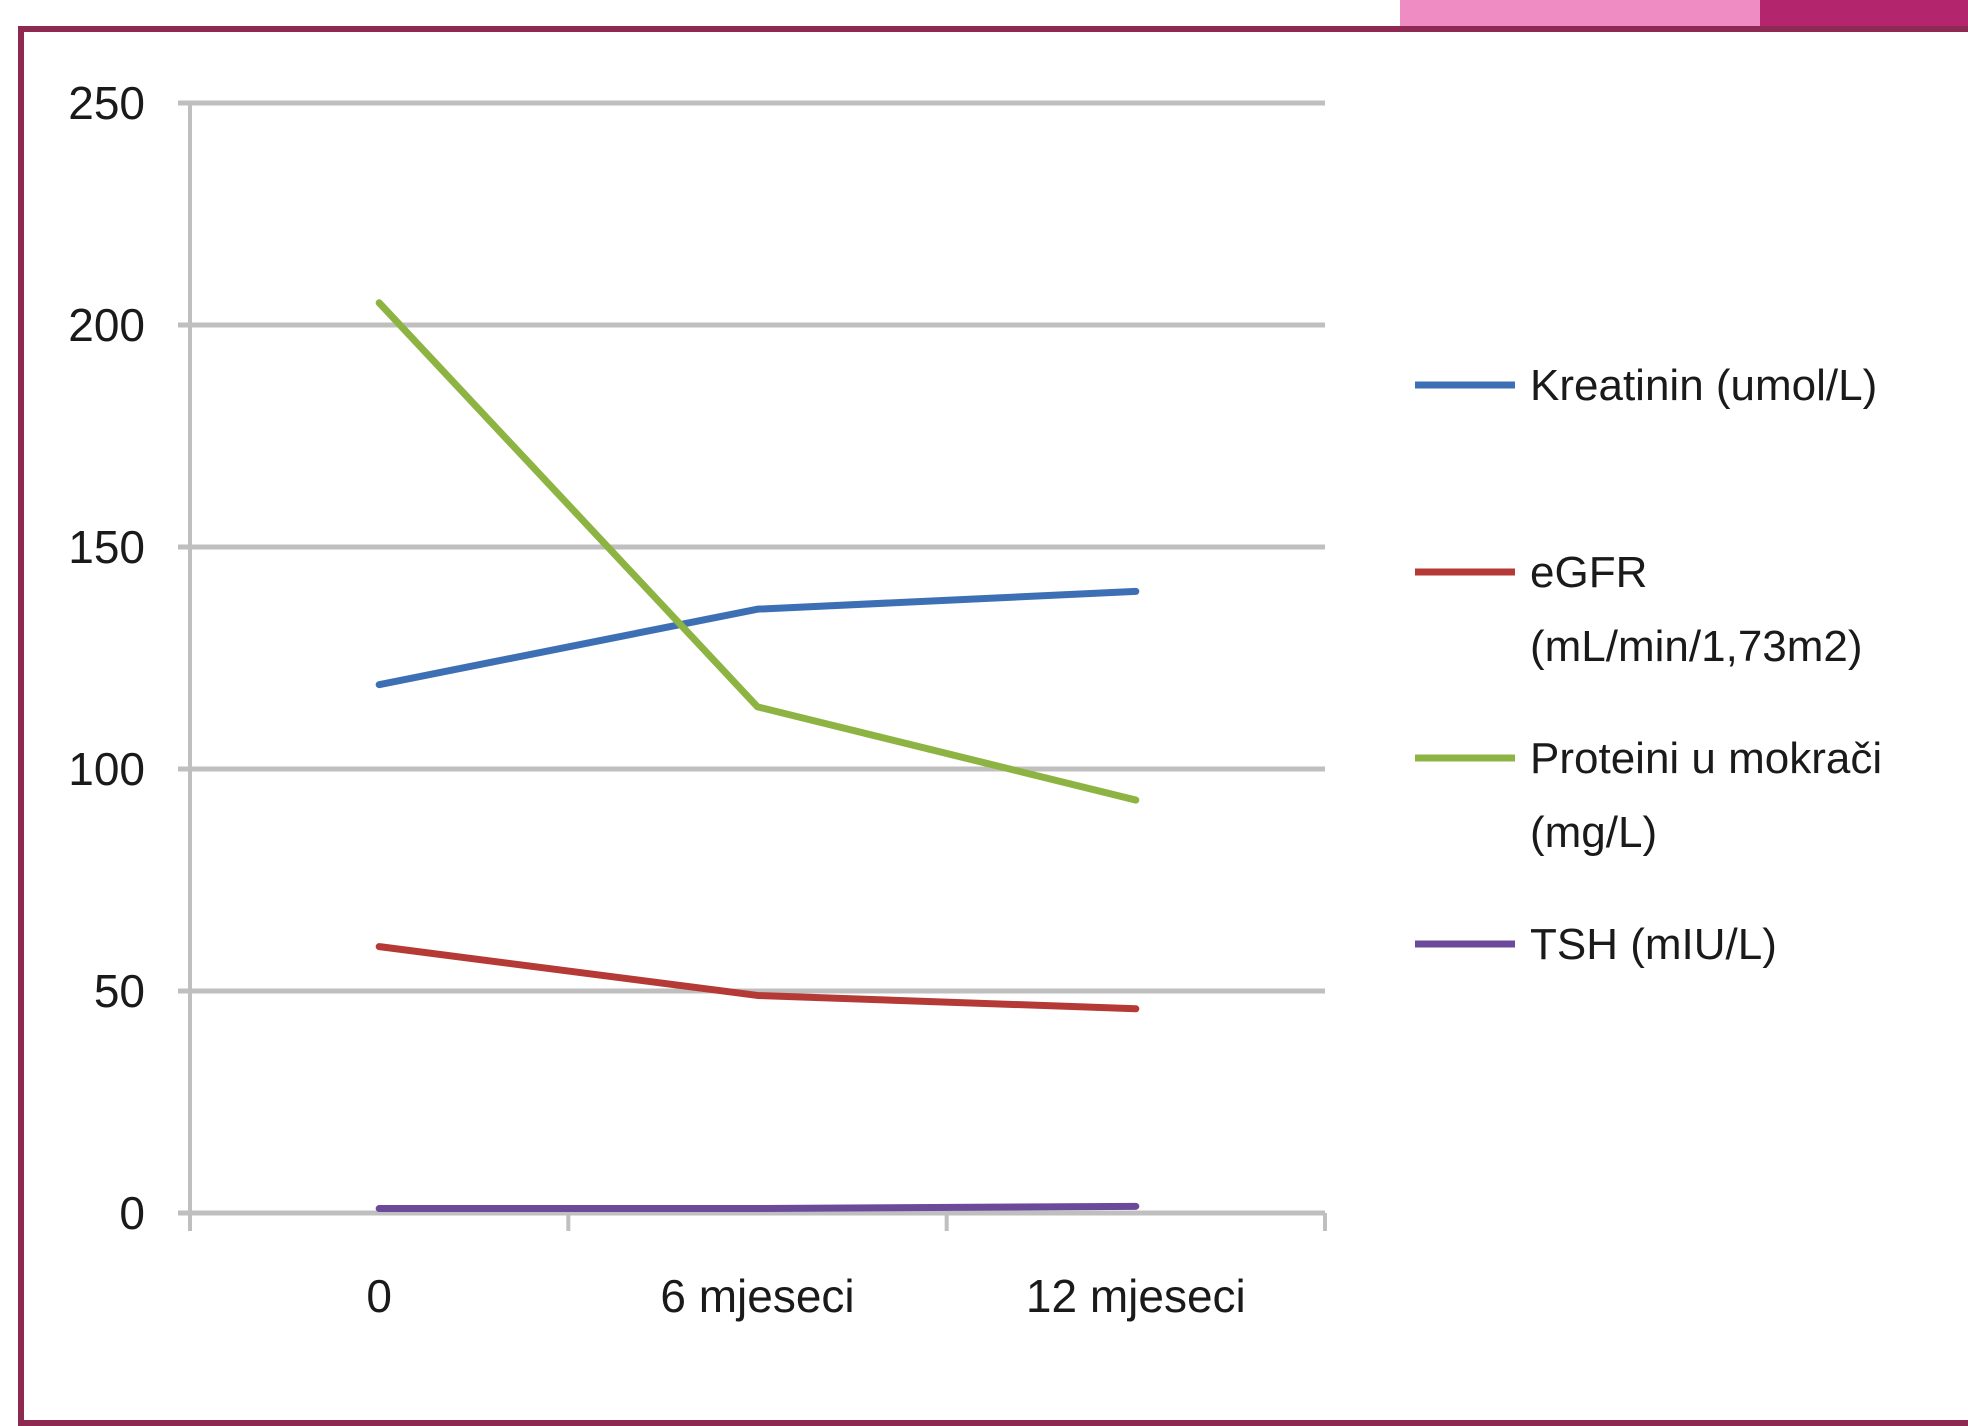 The width and height of the screenshot is (1968, 1426). What do you see at coordinates (1580, 14) in the screenshot?
I see `header-accent-light` at bounding box center [1580, 14].